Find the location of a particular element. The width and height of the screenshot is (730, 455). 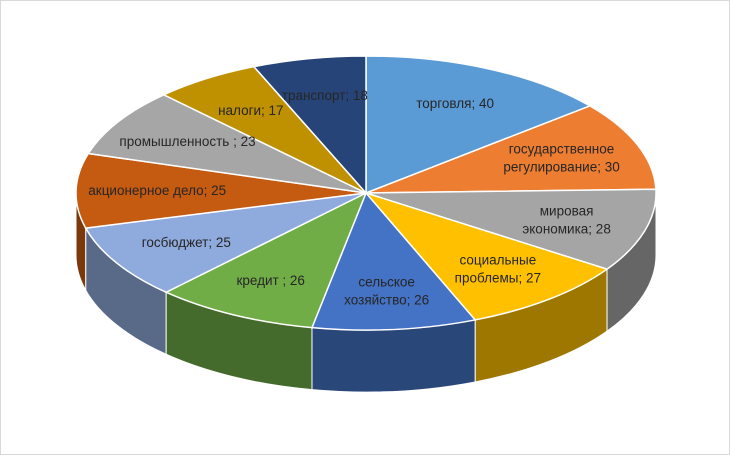

slice-side is located at coordinates (393, 356).